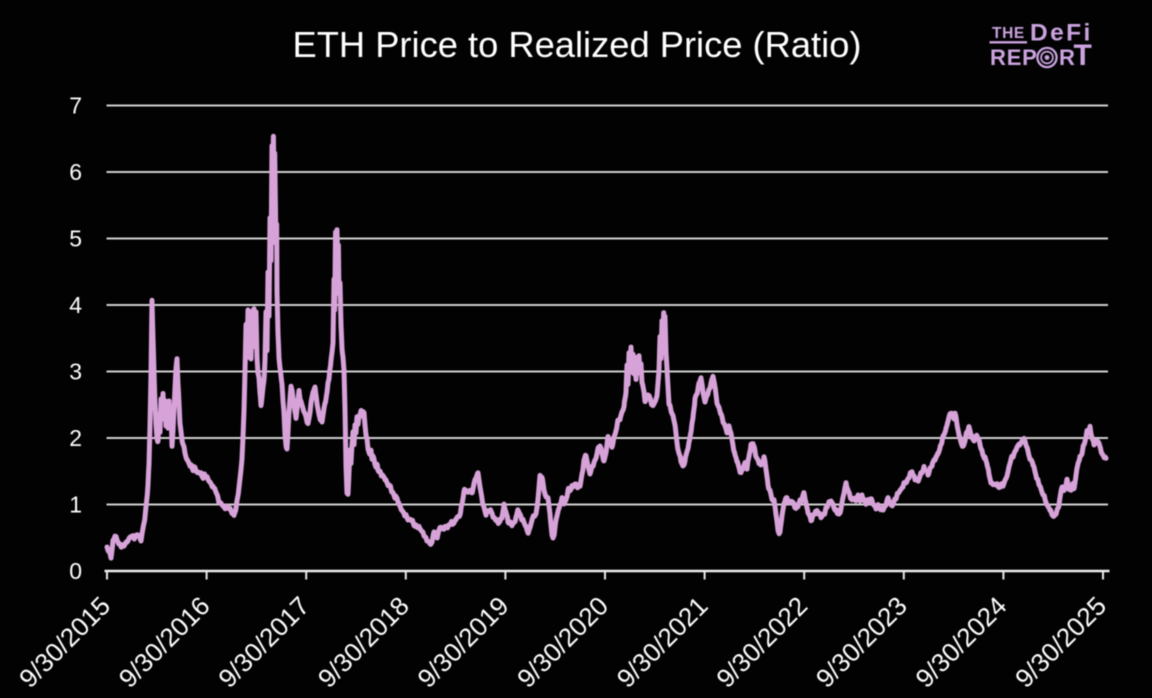 Image resolution: width=1152 pixels, height=698 pixels. I want to click on svg-text: 6, so click(75, 172).